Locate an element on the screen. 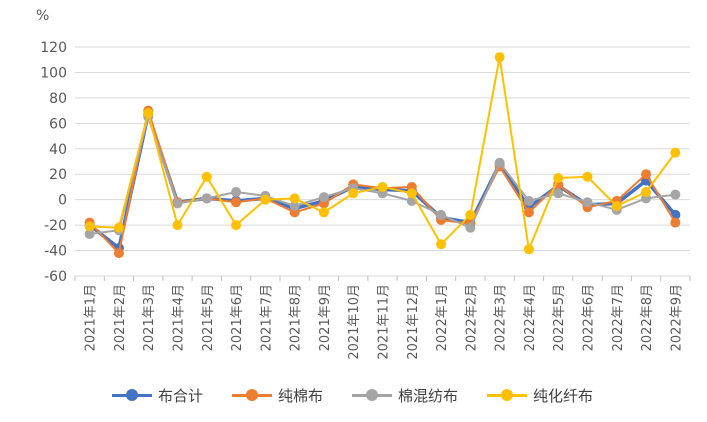 This screenshot has height=422, width=707. legend: 布合计 纯棉布 棉混纺布 纯化纤布 is located at coordinates (353, 395).